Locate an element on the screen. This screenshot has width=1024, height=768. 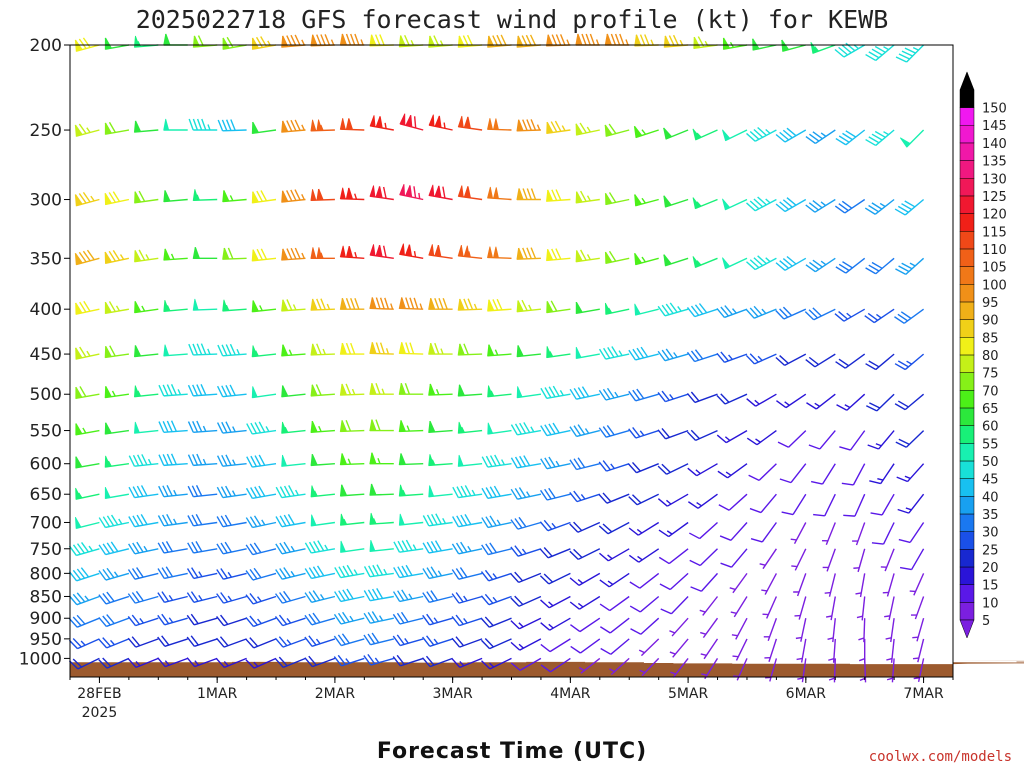
y-tick-label: 550 is located at coordinates (46, 432).